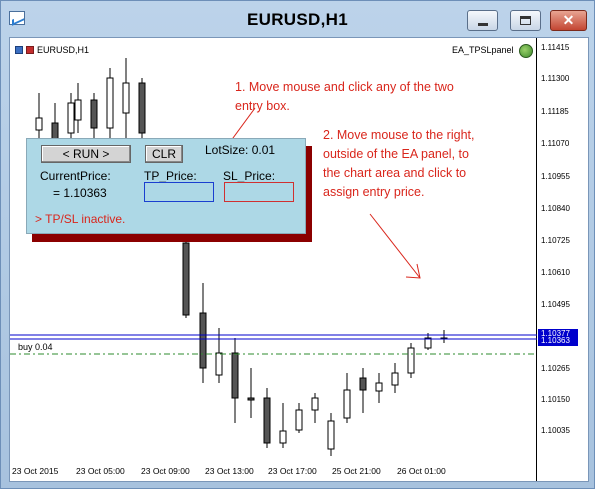 The height and width of the screenshot is (489, 595). Describe the element at coordinates (555, 272) in the screenshot. I see `price-tick: 1.10610` at that location.